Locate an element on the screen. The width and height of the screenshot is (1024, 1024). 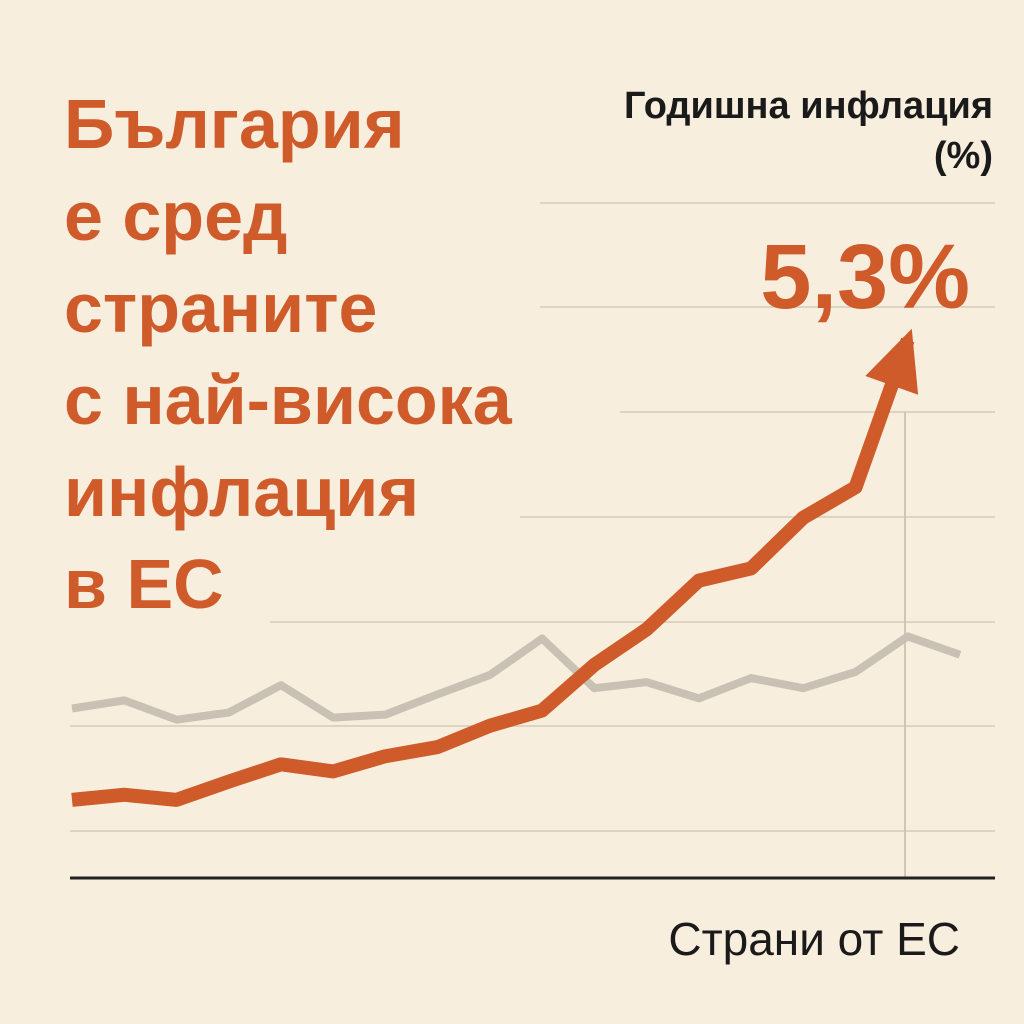
title-line: е сред is located at coordinates (175, 216).